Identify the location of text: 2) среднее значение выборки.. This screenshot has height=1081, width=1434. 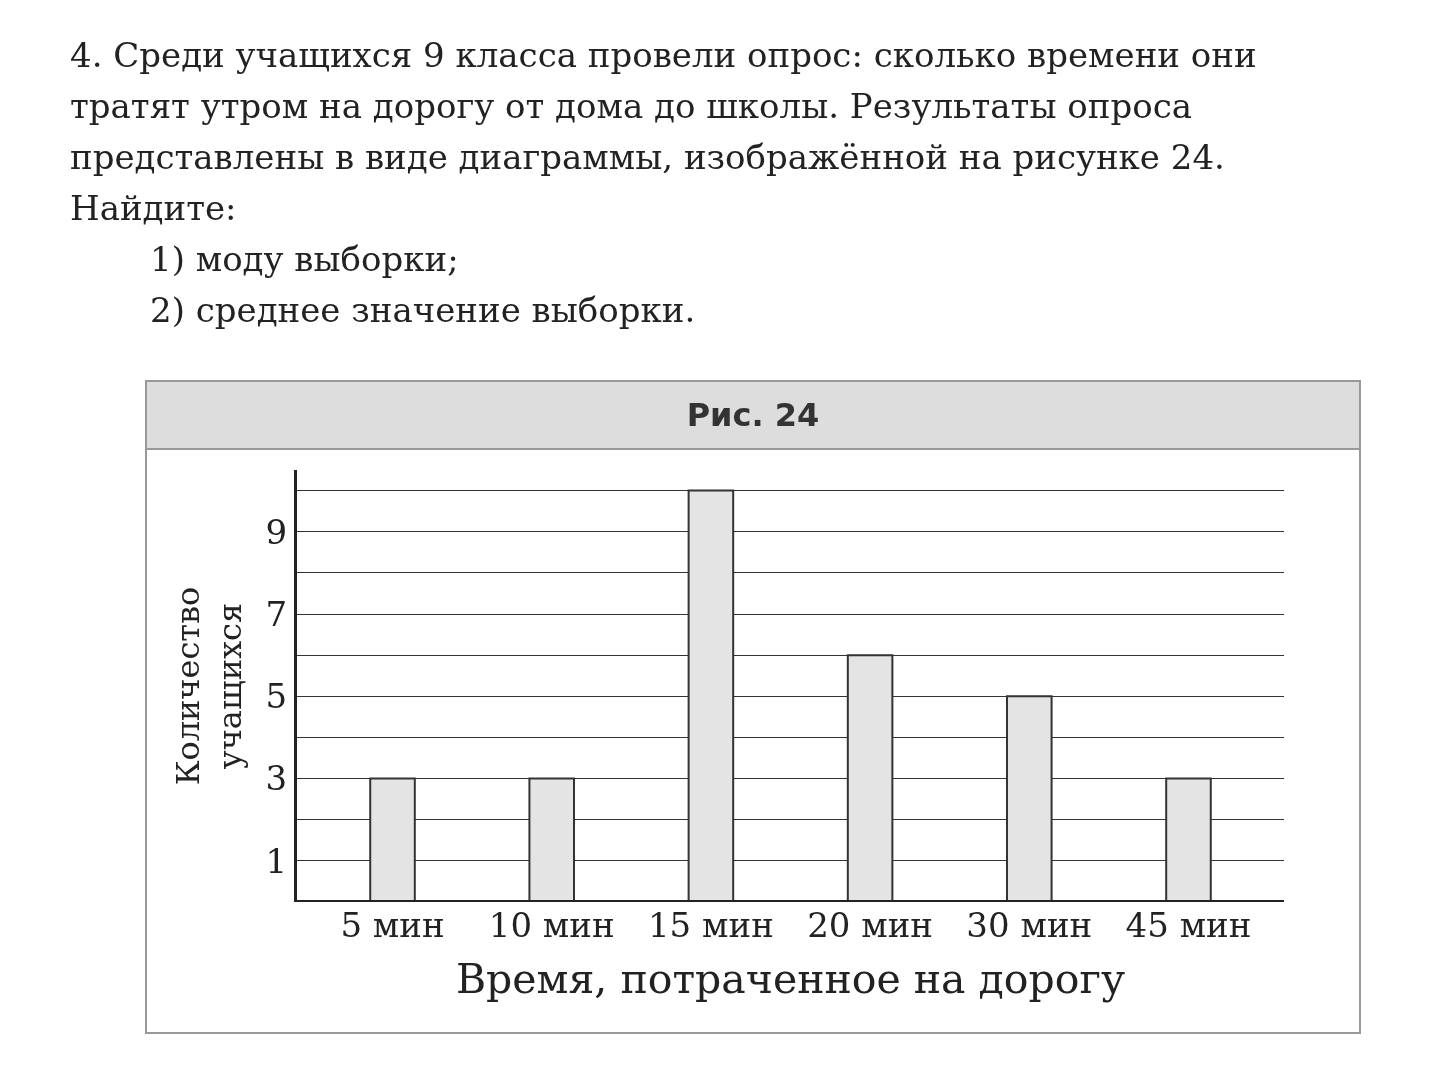
(423, 310).